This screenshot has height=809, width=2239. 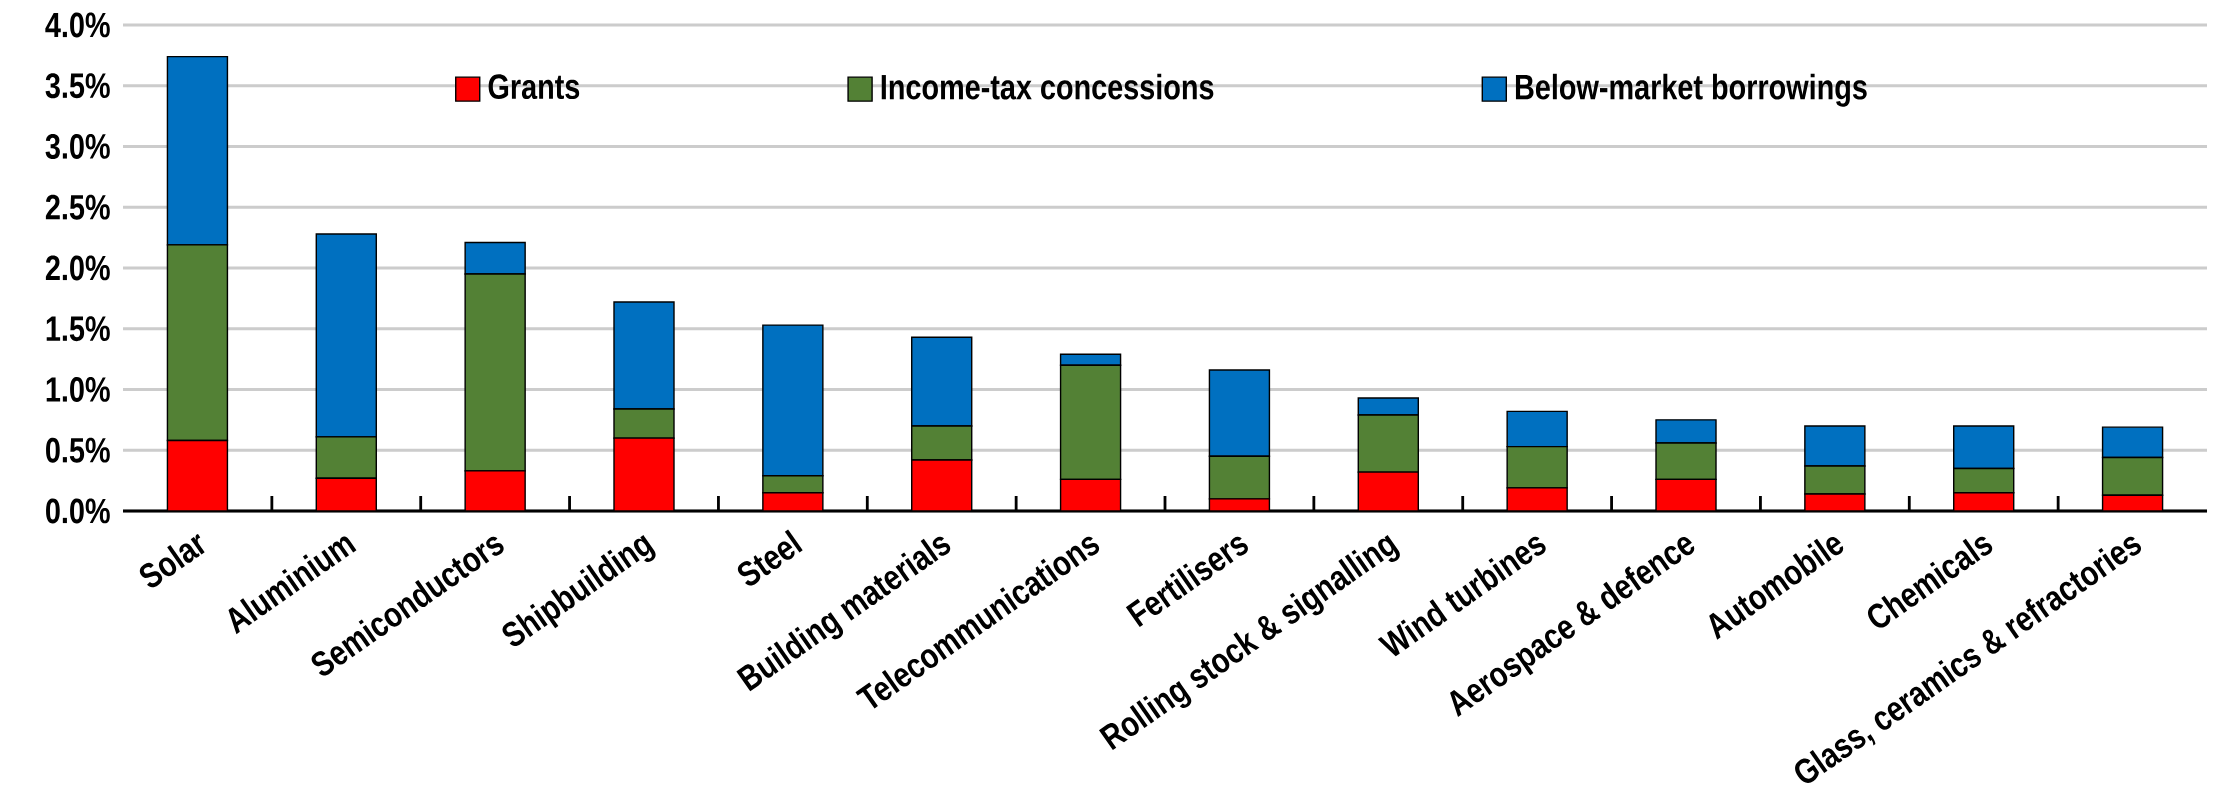 I want to click on y-tick-label: 3.0%, so click(x=77, y=146).